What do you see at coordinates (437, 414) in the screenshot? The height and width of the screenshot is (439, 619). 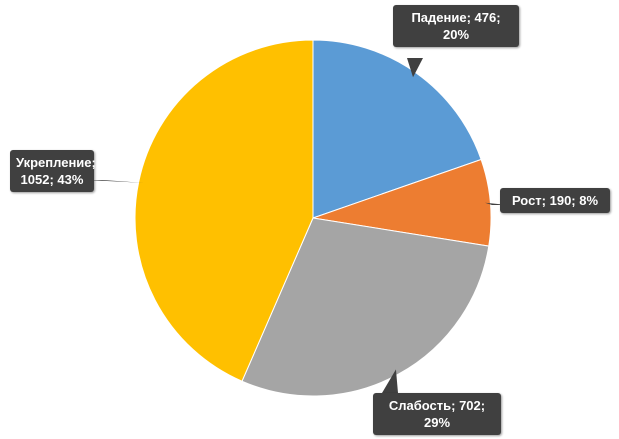 I see `data-label: Слабость; 702; 29%` at bounding box center [437, 414].